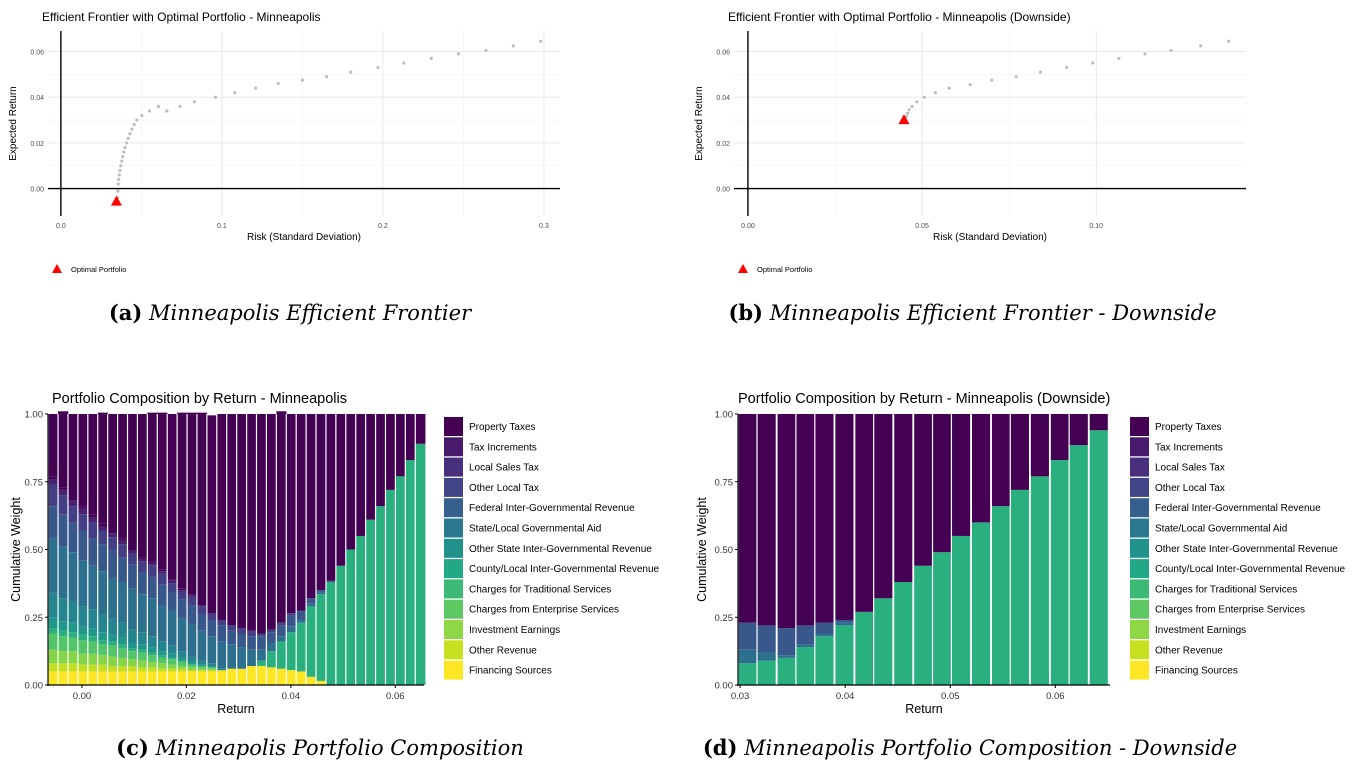  What do you see at coordinates (724, 482) in the screenshot?
I see `y-tick-label: 0.75` at bounding box center [724, 482].